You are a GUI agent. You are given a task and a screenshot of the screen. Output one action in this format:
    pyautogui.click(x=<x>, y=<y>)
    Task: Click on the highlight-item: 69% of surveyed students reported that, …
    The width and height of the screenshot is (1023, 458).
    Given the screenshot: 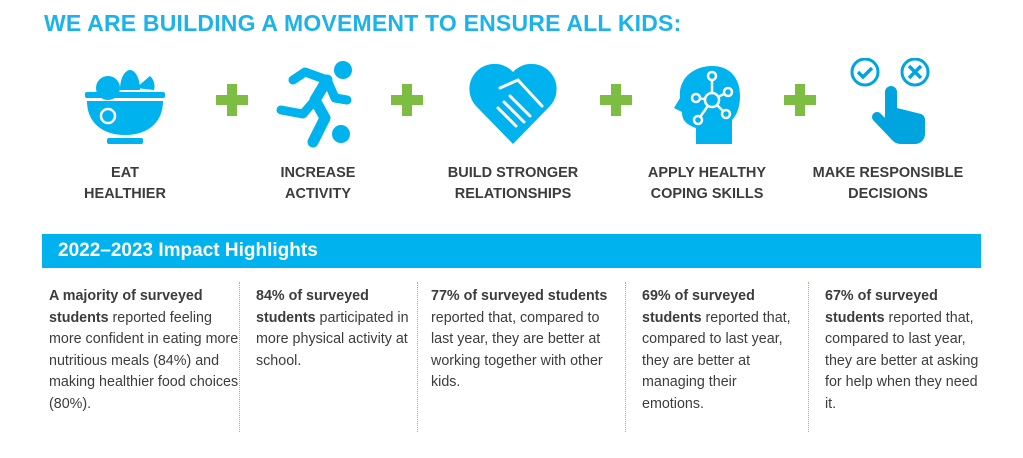 What is the action you would take?
    pyautogui.click(x=716, y=350)
    